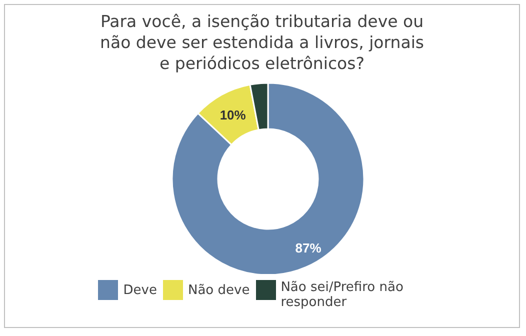  What do you see at coordinates (219, 290) in the screenshot?
I see `legend-label: Não deve` at bounding box center [219, 290].